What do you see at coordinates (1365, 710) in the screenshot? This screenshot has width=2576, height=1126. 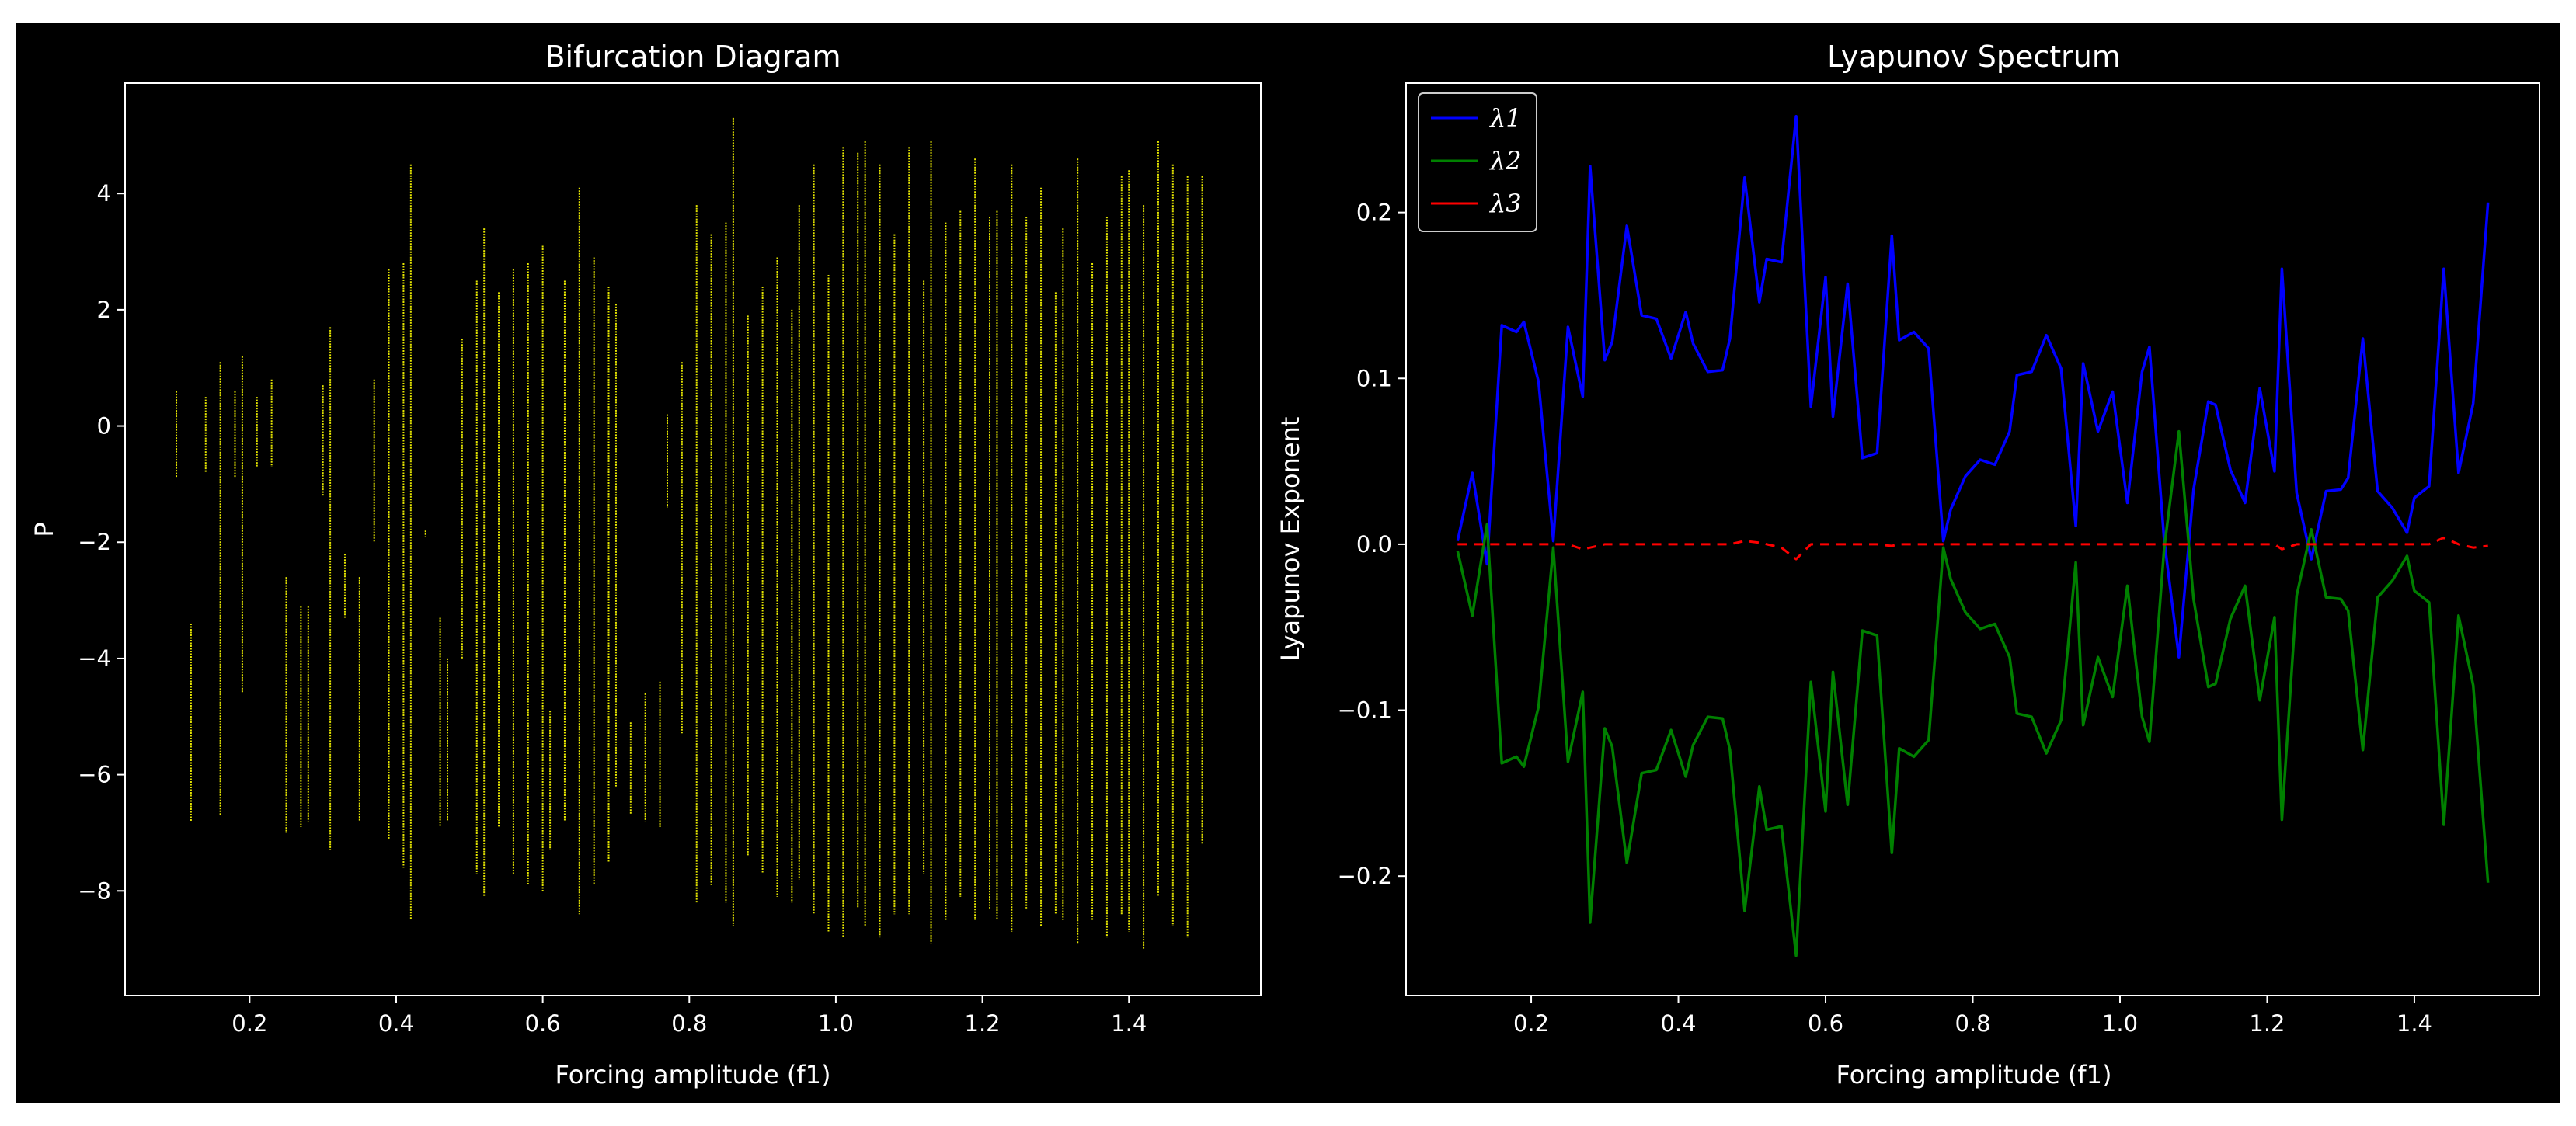 I see `y-tick-label: −0.1` at bounding box center [1365, 710].